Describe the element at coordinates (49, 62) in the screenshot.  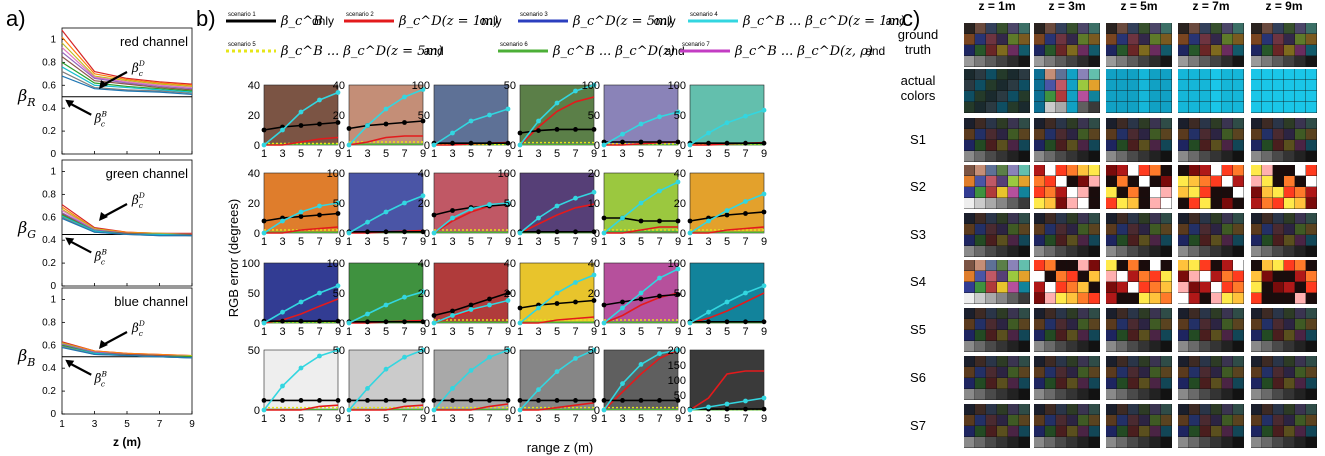
I see `y-tick-label: 0.8` at that location.